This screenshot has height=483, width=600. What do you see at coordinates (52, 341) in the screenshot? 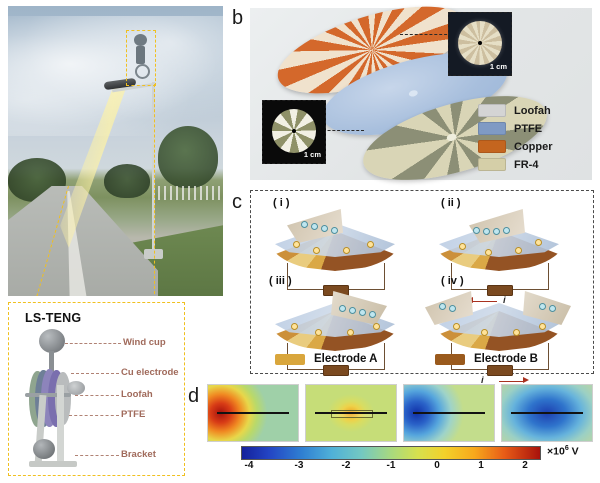
I see `wind-cup-top-icon` at bounding box center [52, 341].